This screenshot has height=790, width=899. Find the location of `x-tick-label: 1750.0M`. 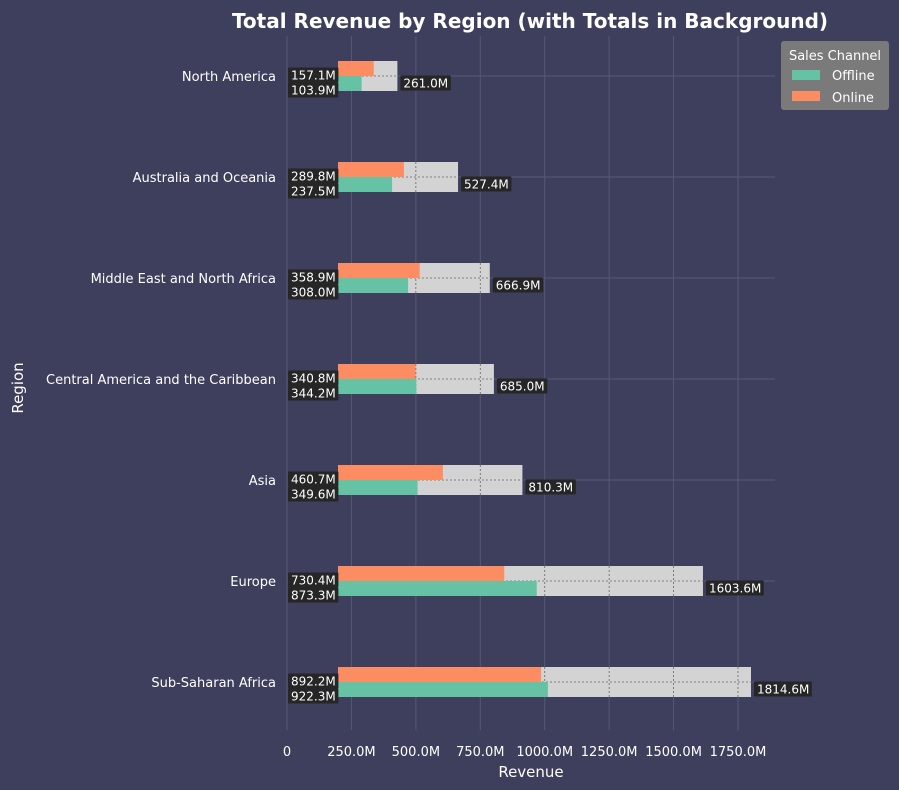

x-tick-label: 1750.0M is located at coordinates (738, 752).